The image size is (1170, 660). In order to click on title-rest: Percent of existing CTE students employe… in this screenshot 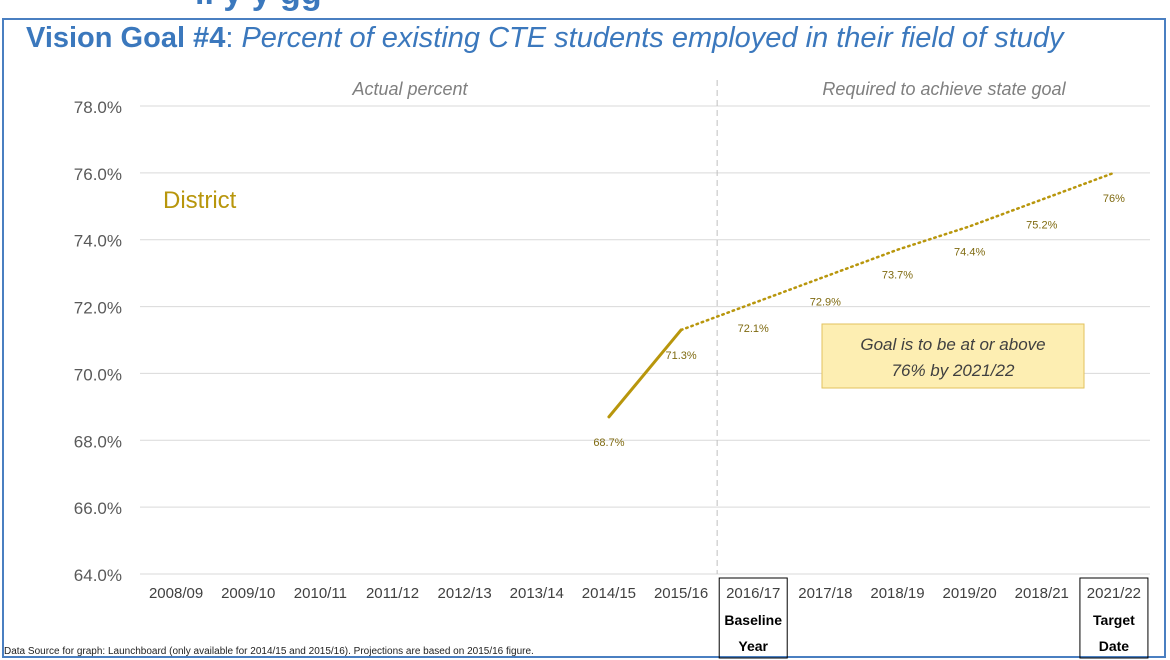, I will do `click(652, 38)`.